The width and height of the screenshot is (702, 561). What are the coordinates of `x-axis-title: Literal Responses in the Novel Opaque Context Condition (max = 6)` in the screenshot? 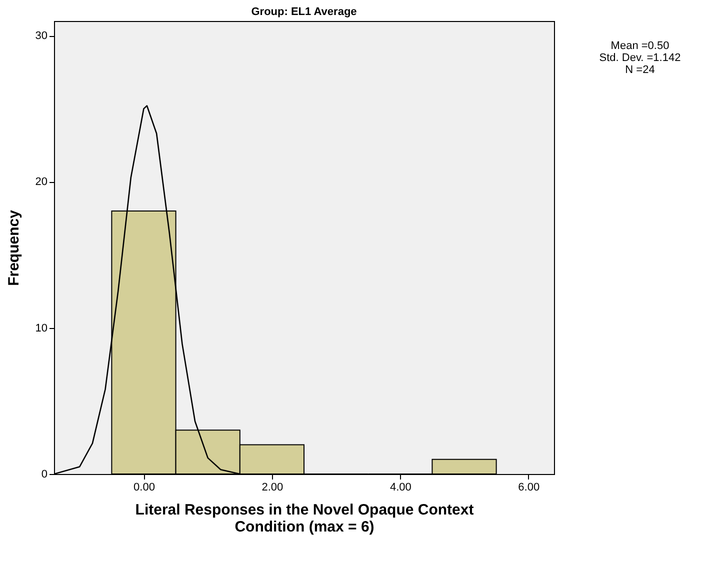 It's located at (304, 519).